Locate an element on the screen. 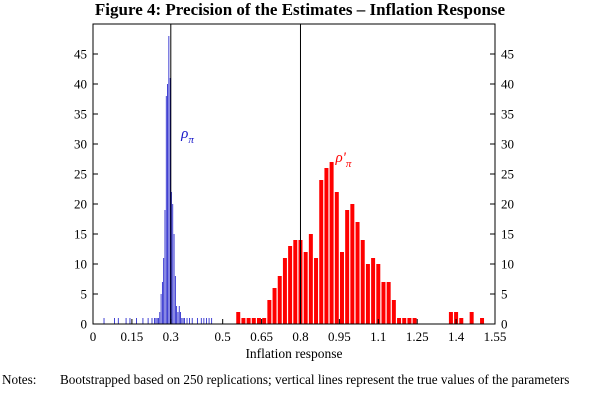 This screenshot has height=405, width=600. y-tick-label-right: 20 is located at coordinates (507, 204).